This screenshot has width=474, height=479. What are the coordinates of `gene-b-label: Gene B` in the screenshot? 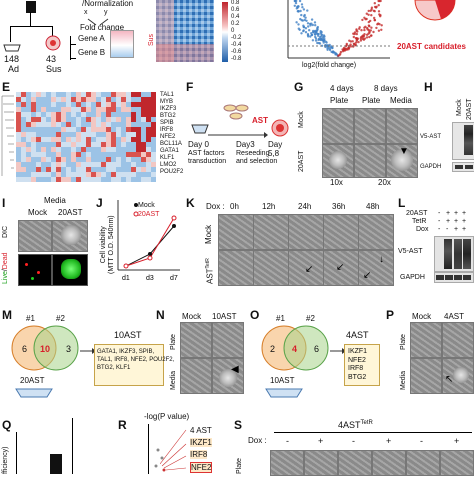 It's located at (92, 52).